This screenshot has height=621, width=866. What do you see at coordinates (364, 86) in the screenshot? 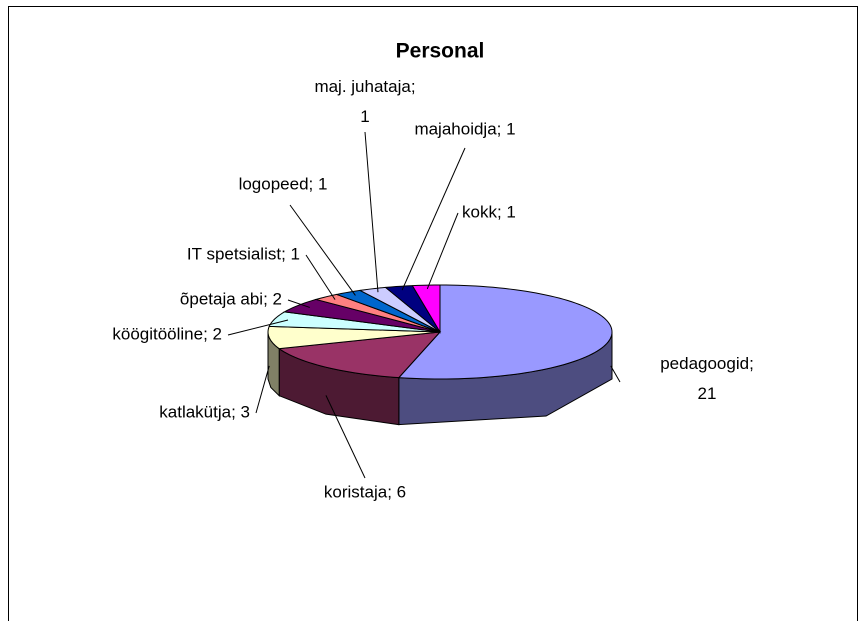
I see `data-label-line: maj. juhataja;` at bounding box center [364, 86].